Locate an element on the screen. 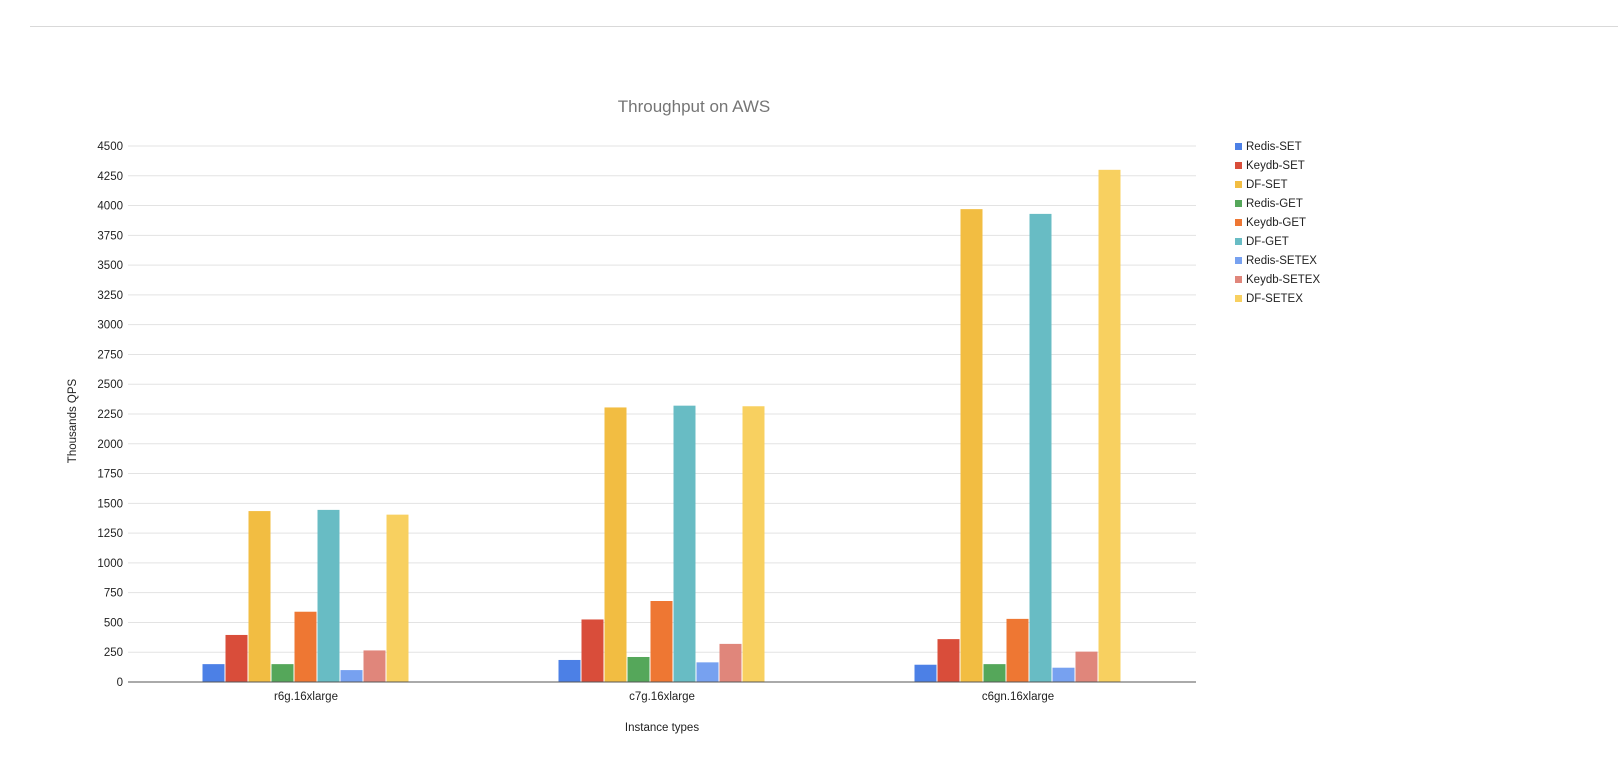  legend-item: DF-SET is located at coordinates (1261, 185).